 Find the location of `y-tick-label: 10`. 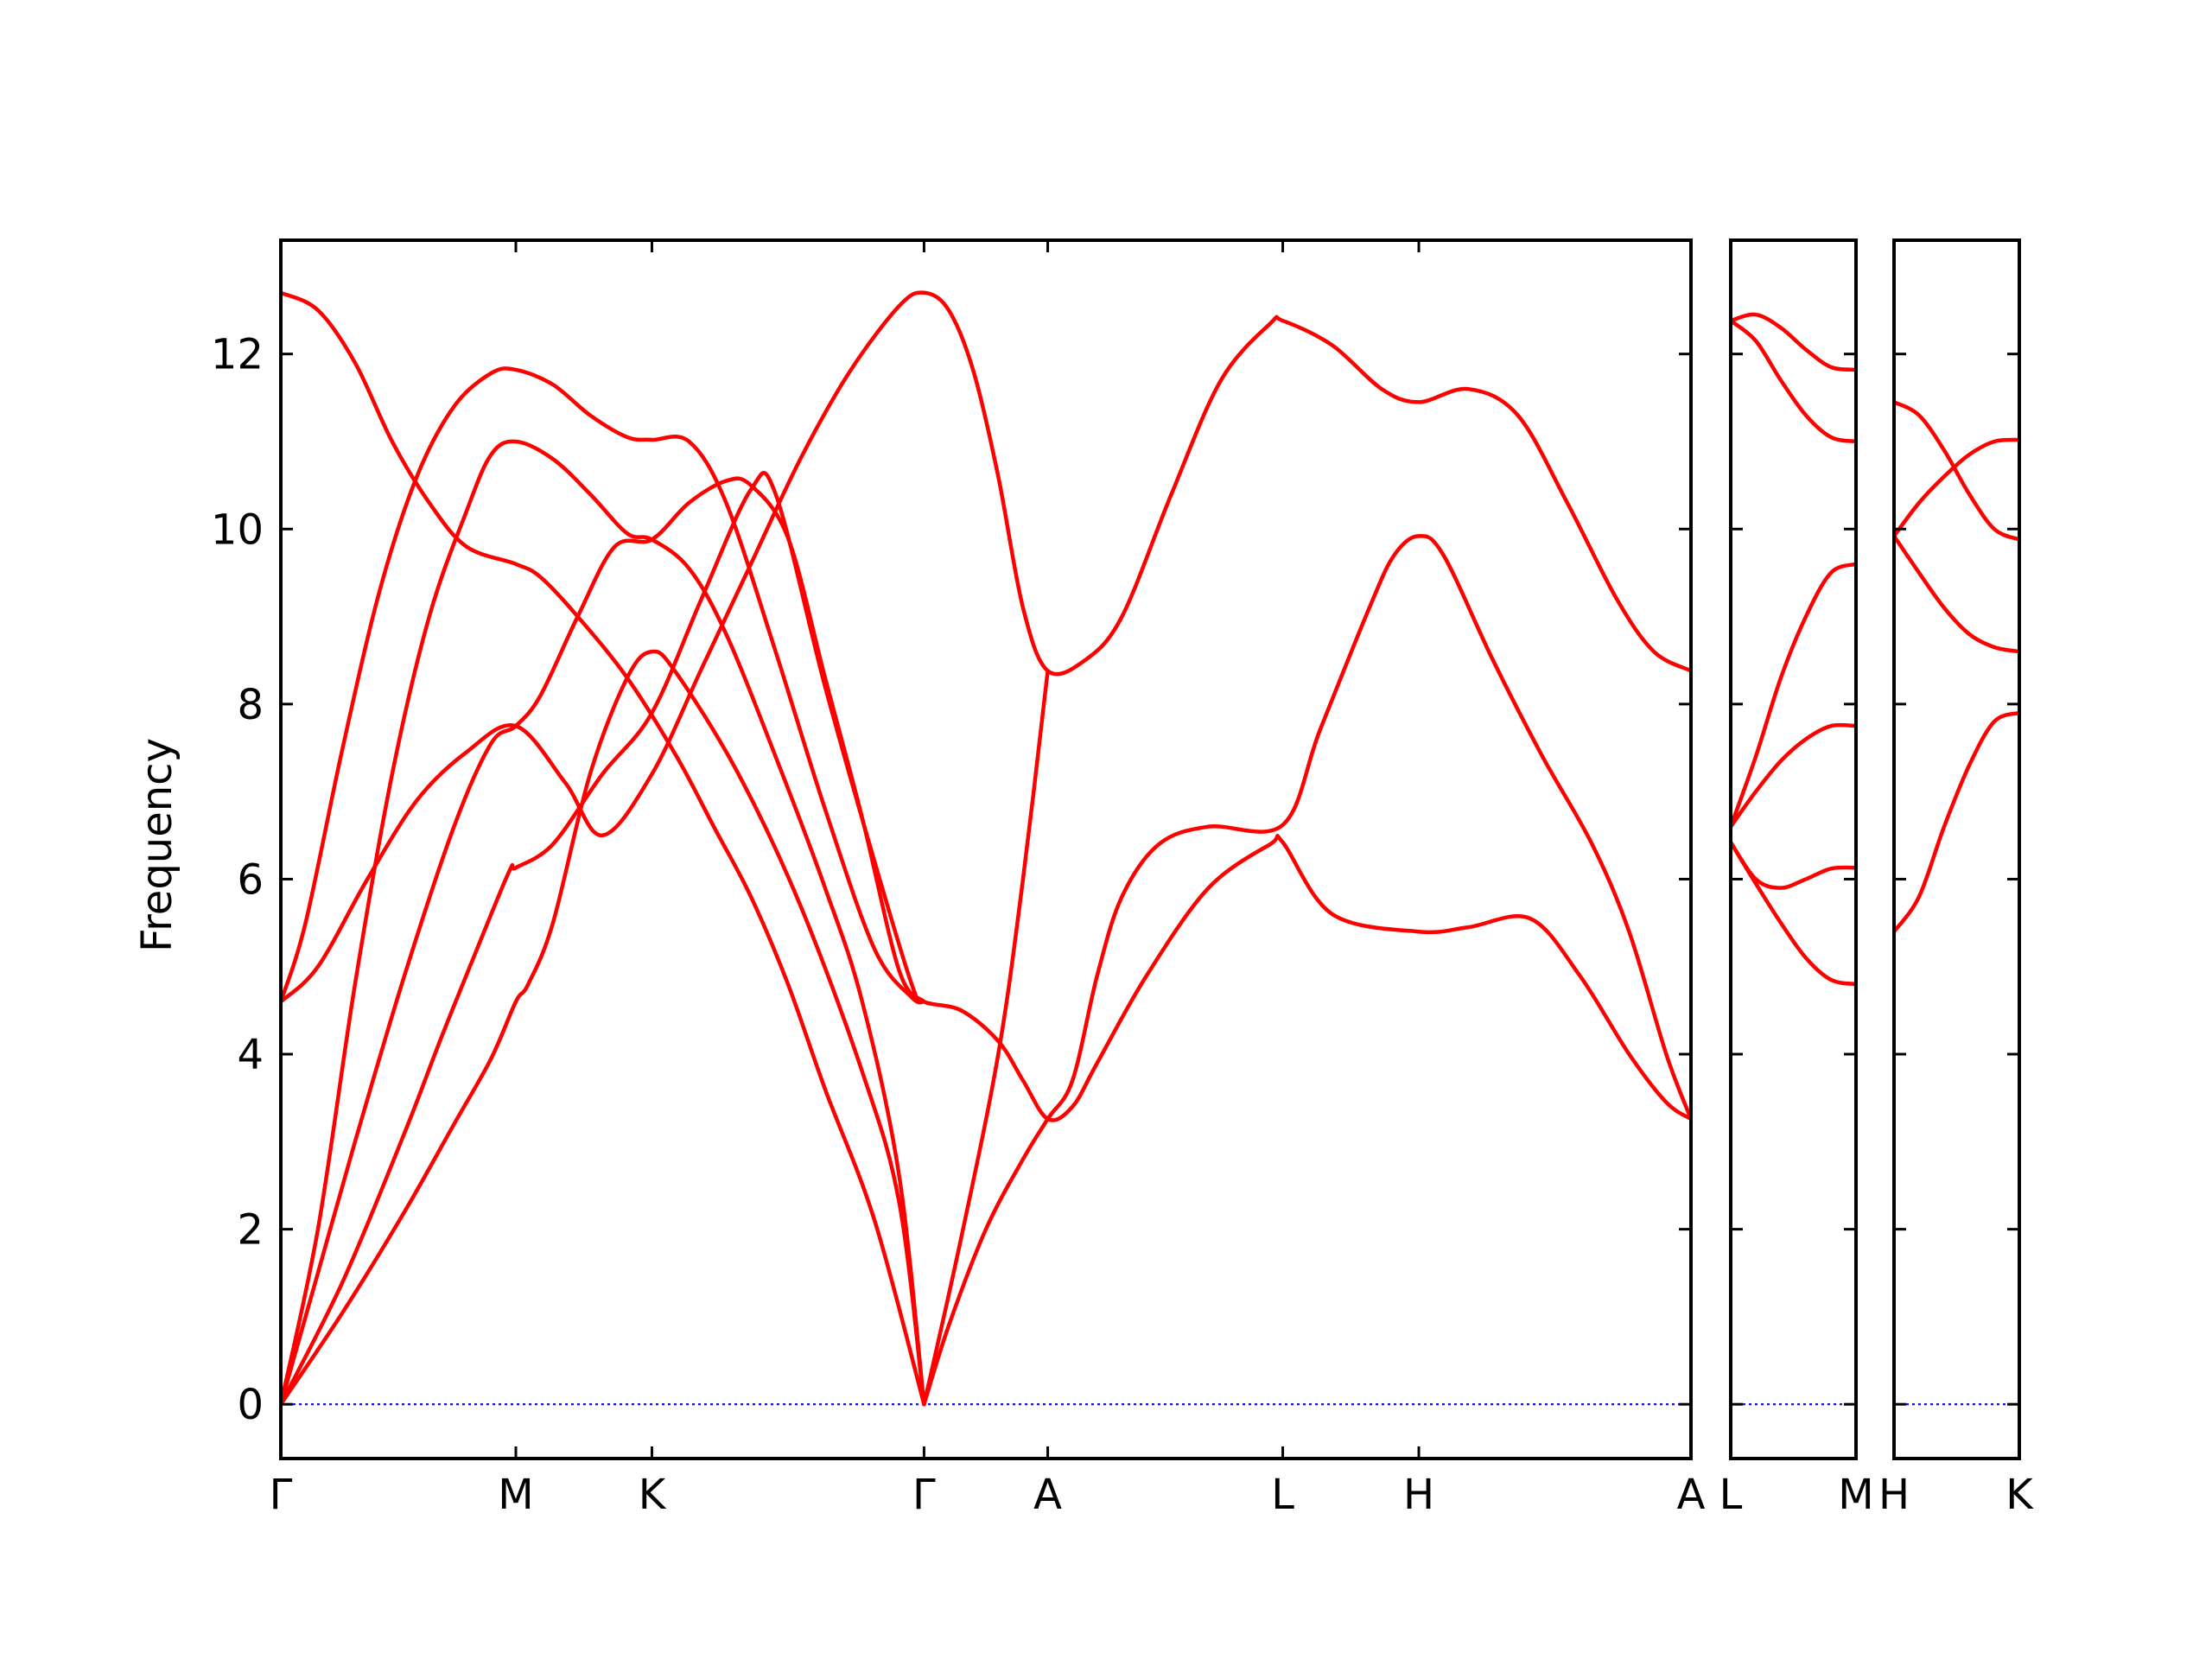

y-tick-label: 10 is located at coordinates (237, 529).